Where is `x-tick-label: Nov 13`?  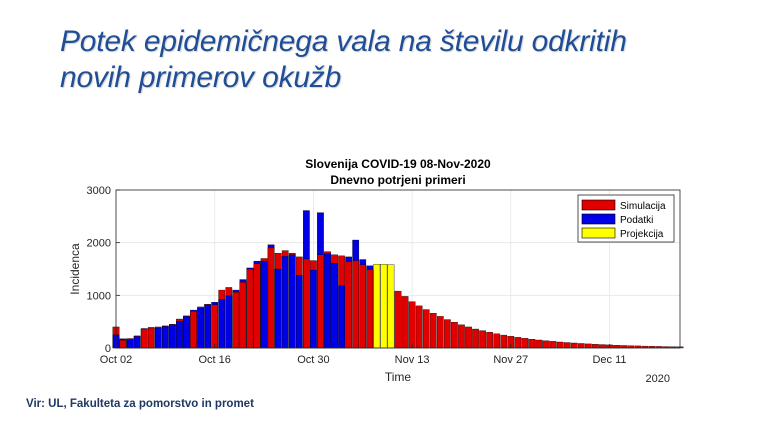 x-tick-label: Nov 13 is located at coordinates (412, 360).